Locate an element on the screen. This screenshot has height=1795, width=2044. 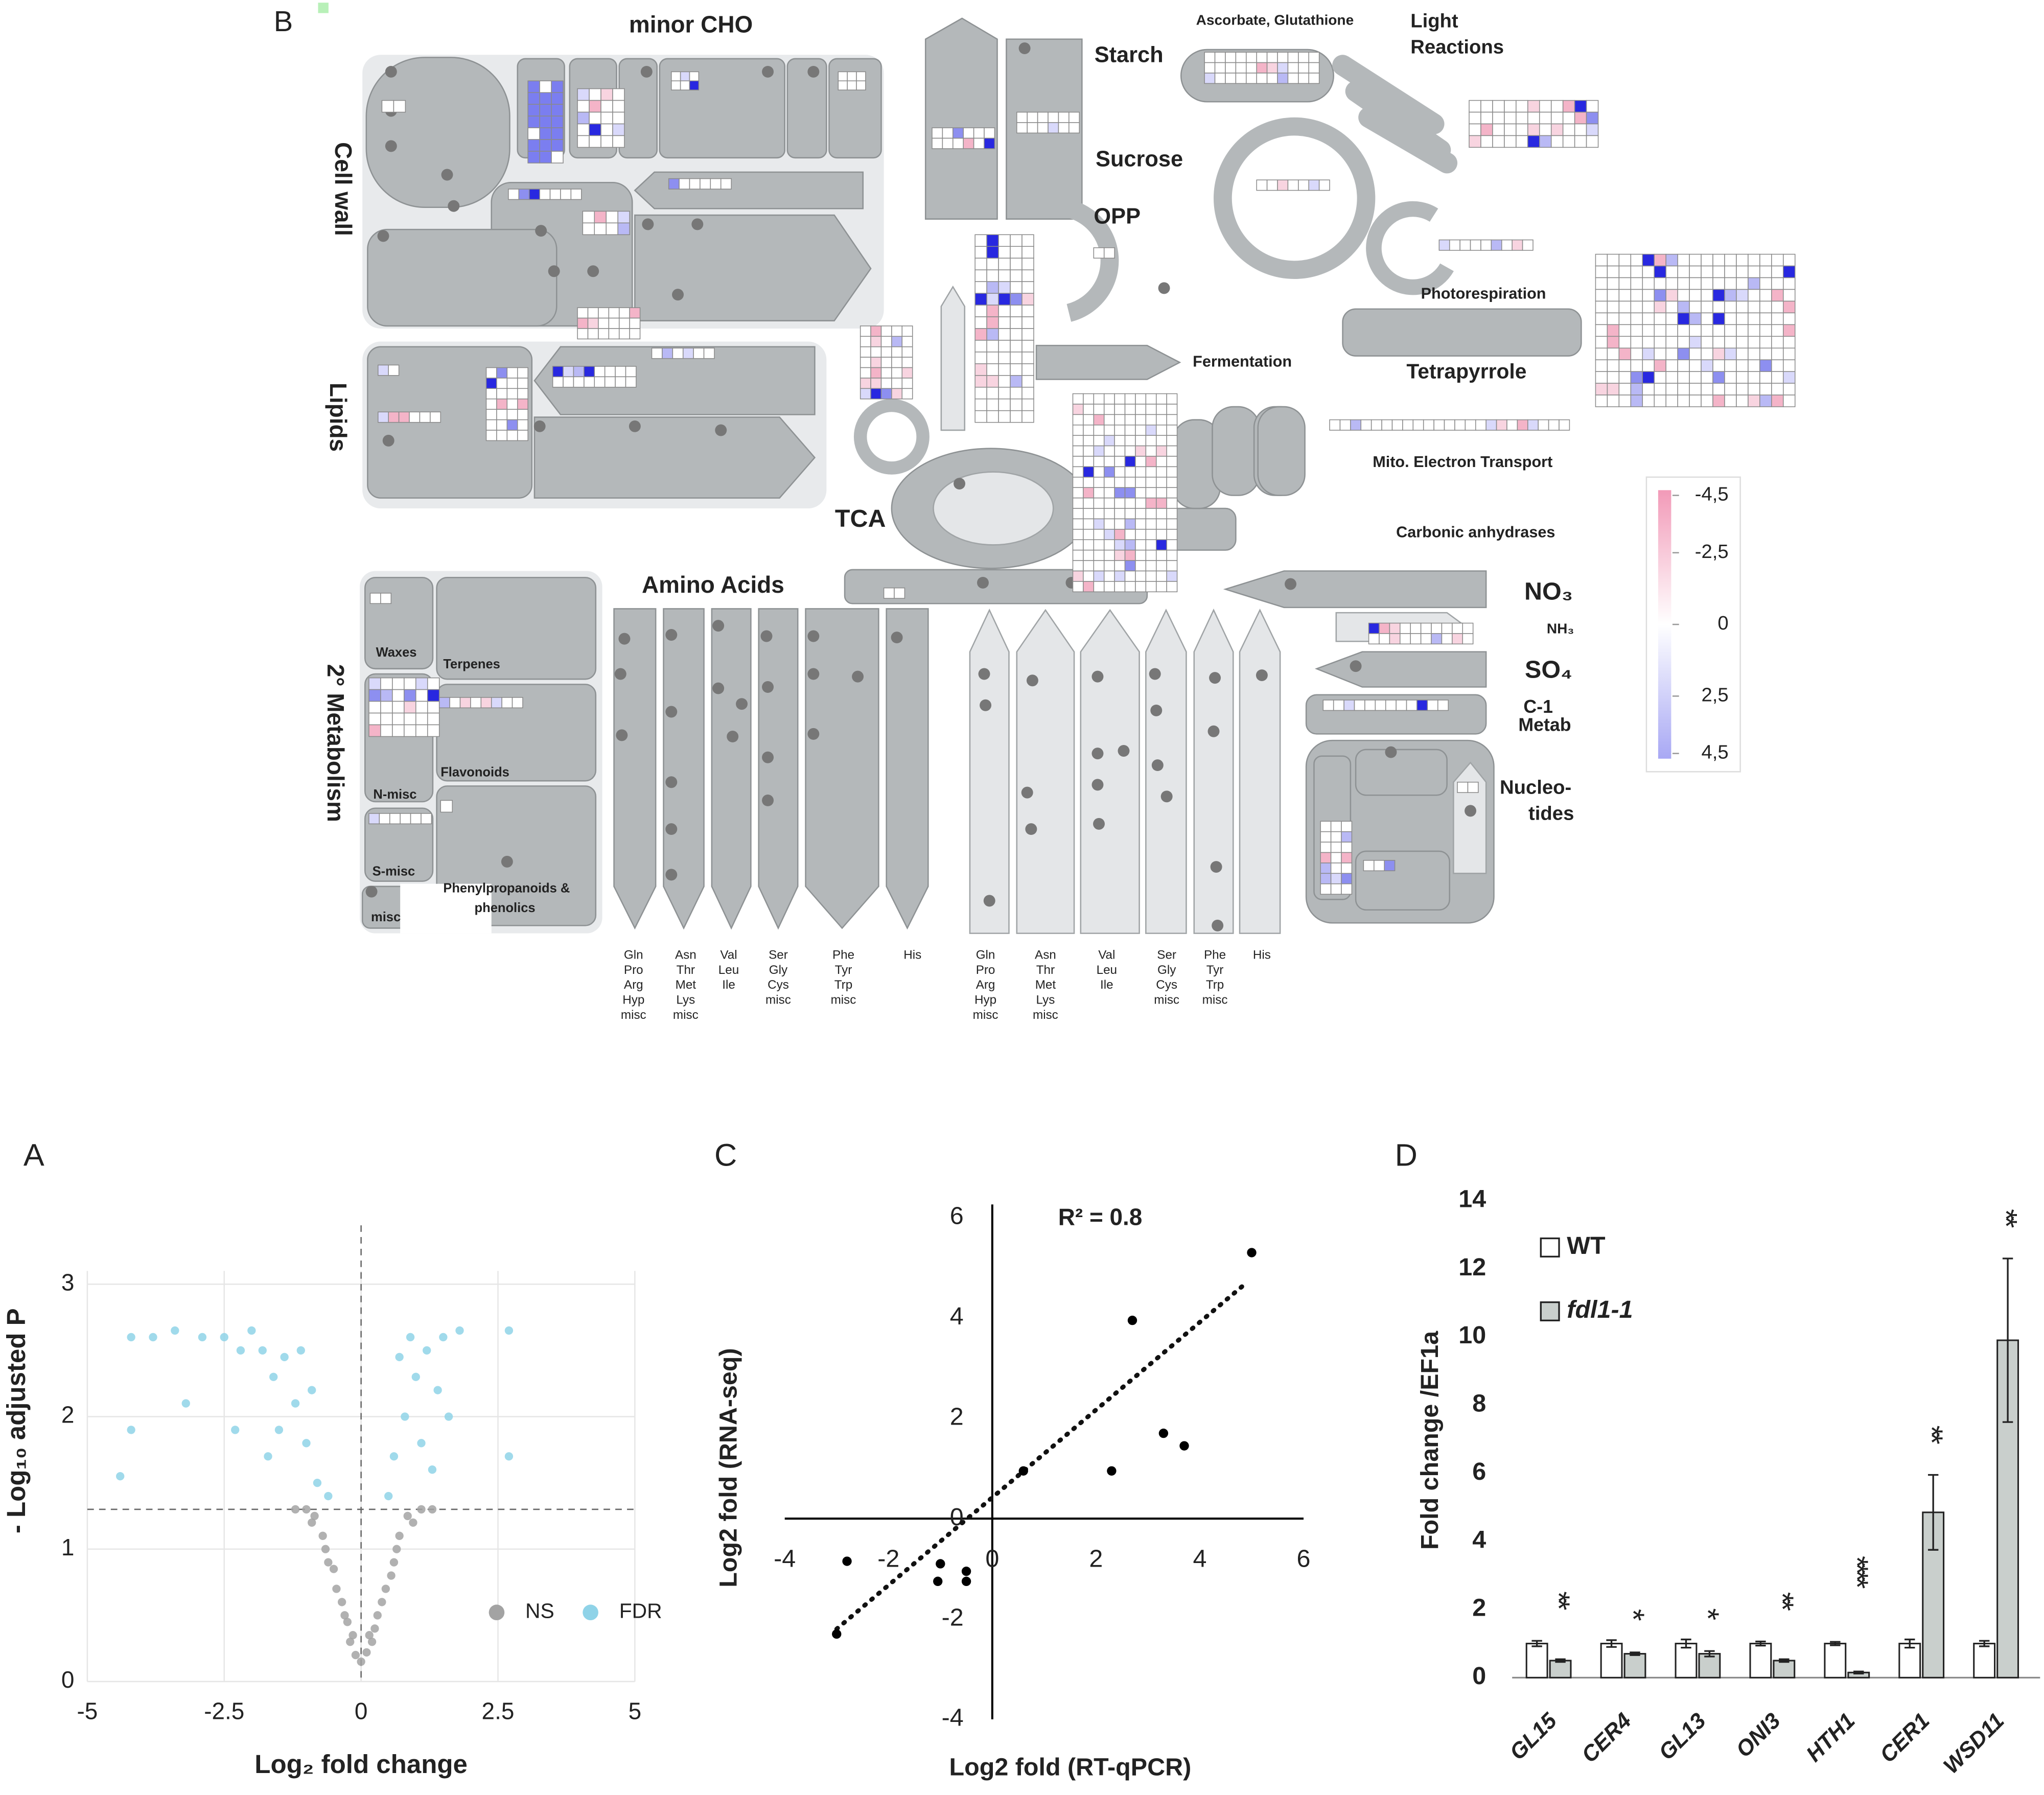
tca-inner is located at coordinates (993, 508).